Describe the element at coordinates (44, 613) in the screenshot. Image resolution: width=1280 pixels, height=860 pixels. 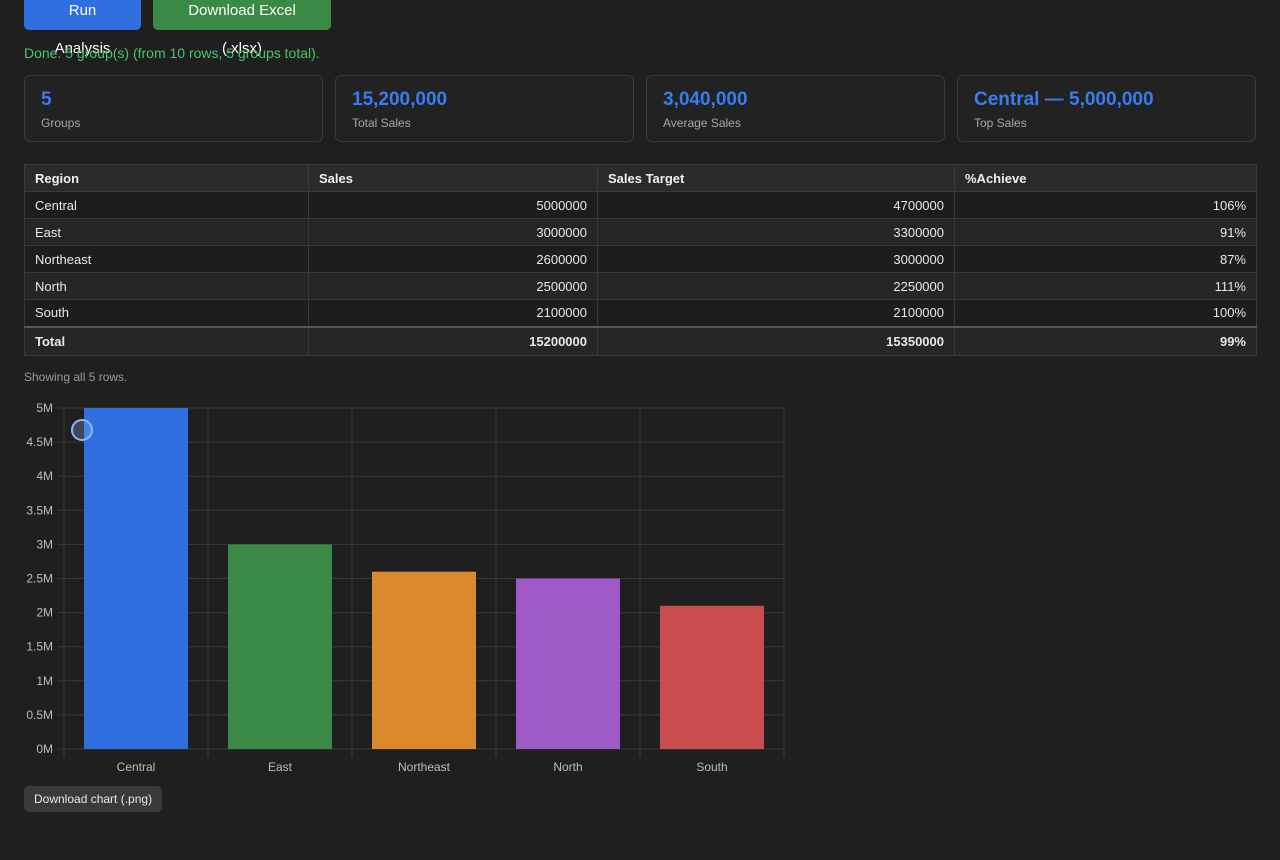
I see `y-tick-label: 2M` at that location.